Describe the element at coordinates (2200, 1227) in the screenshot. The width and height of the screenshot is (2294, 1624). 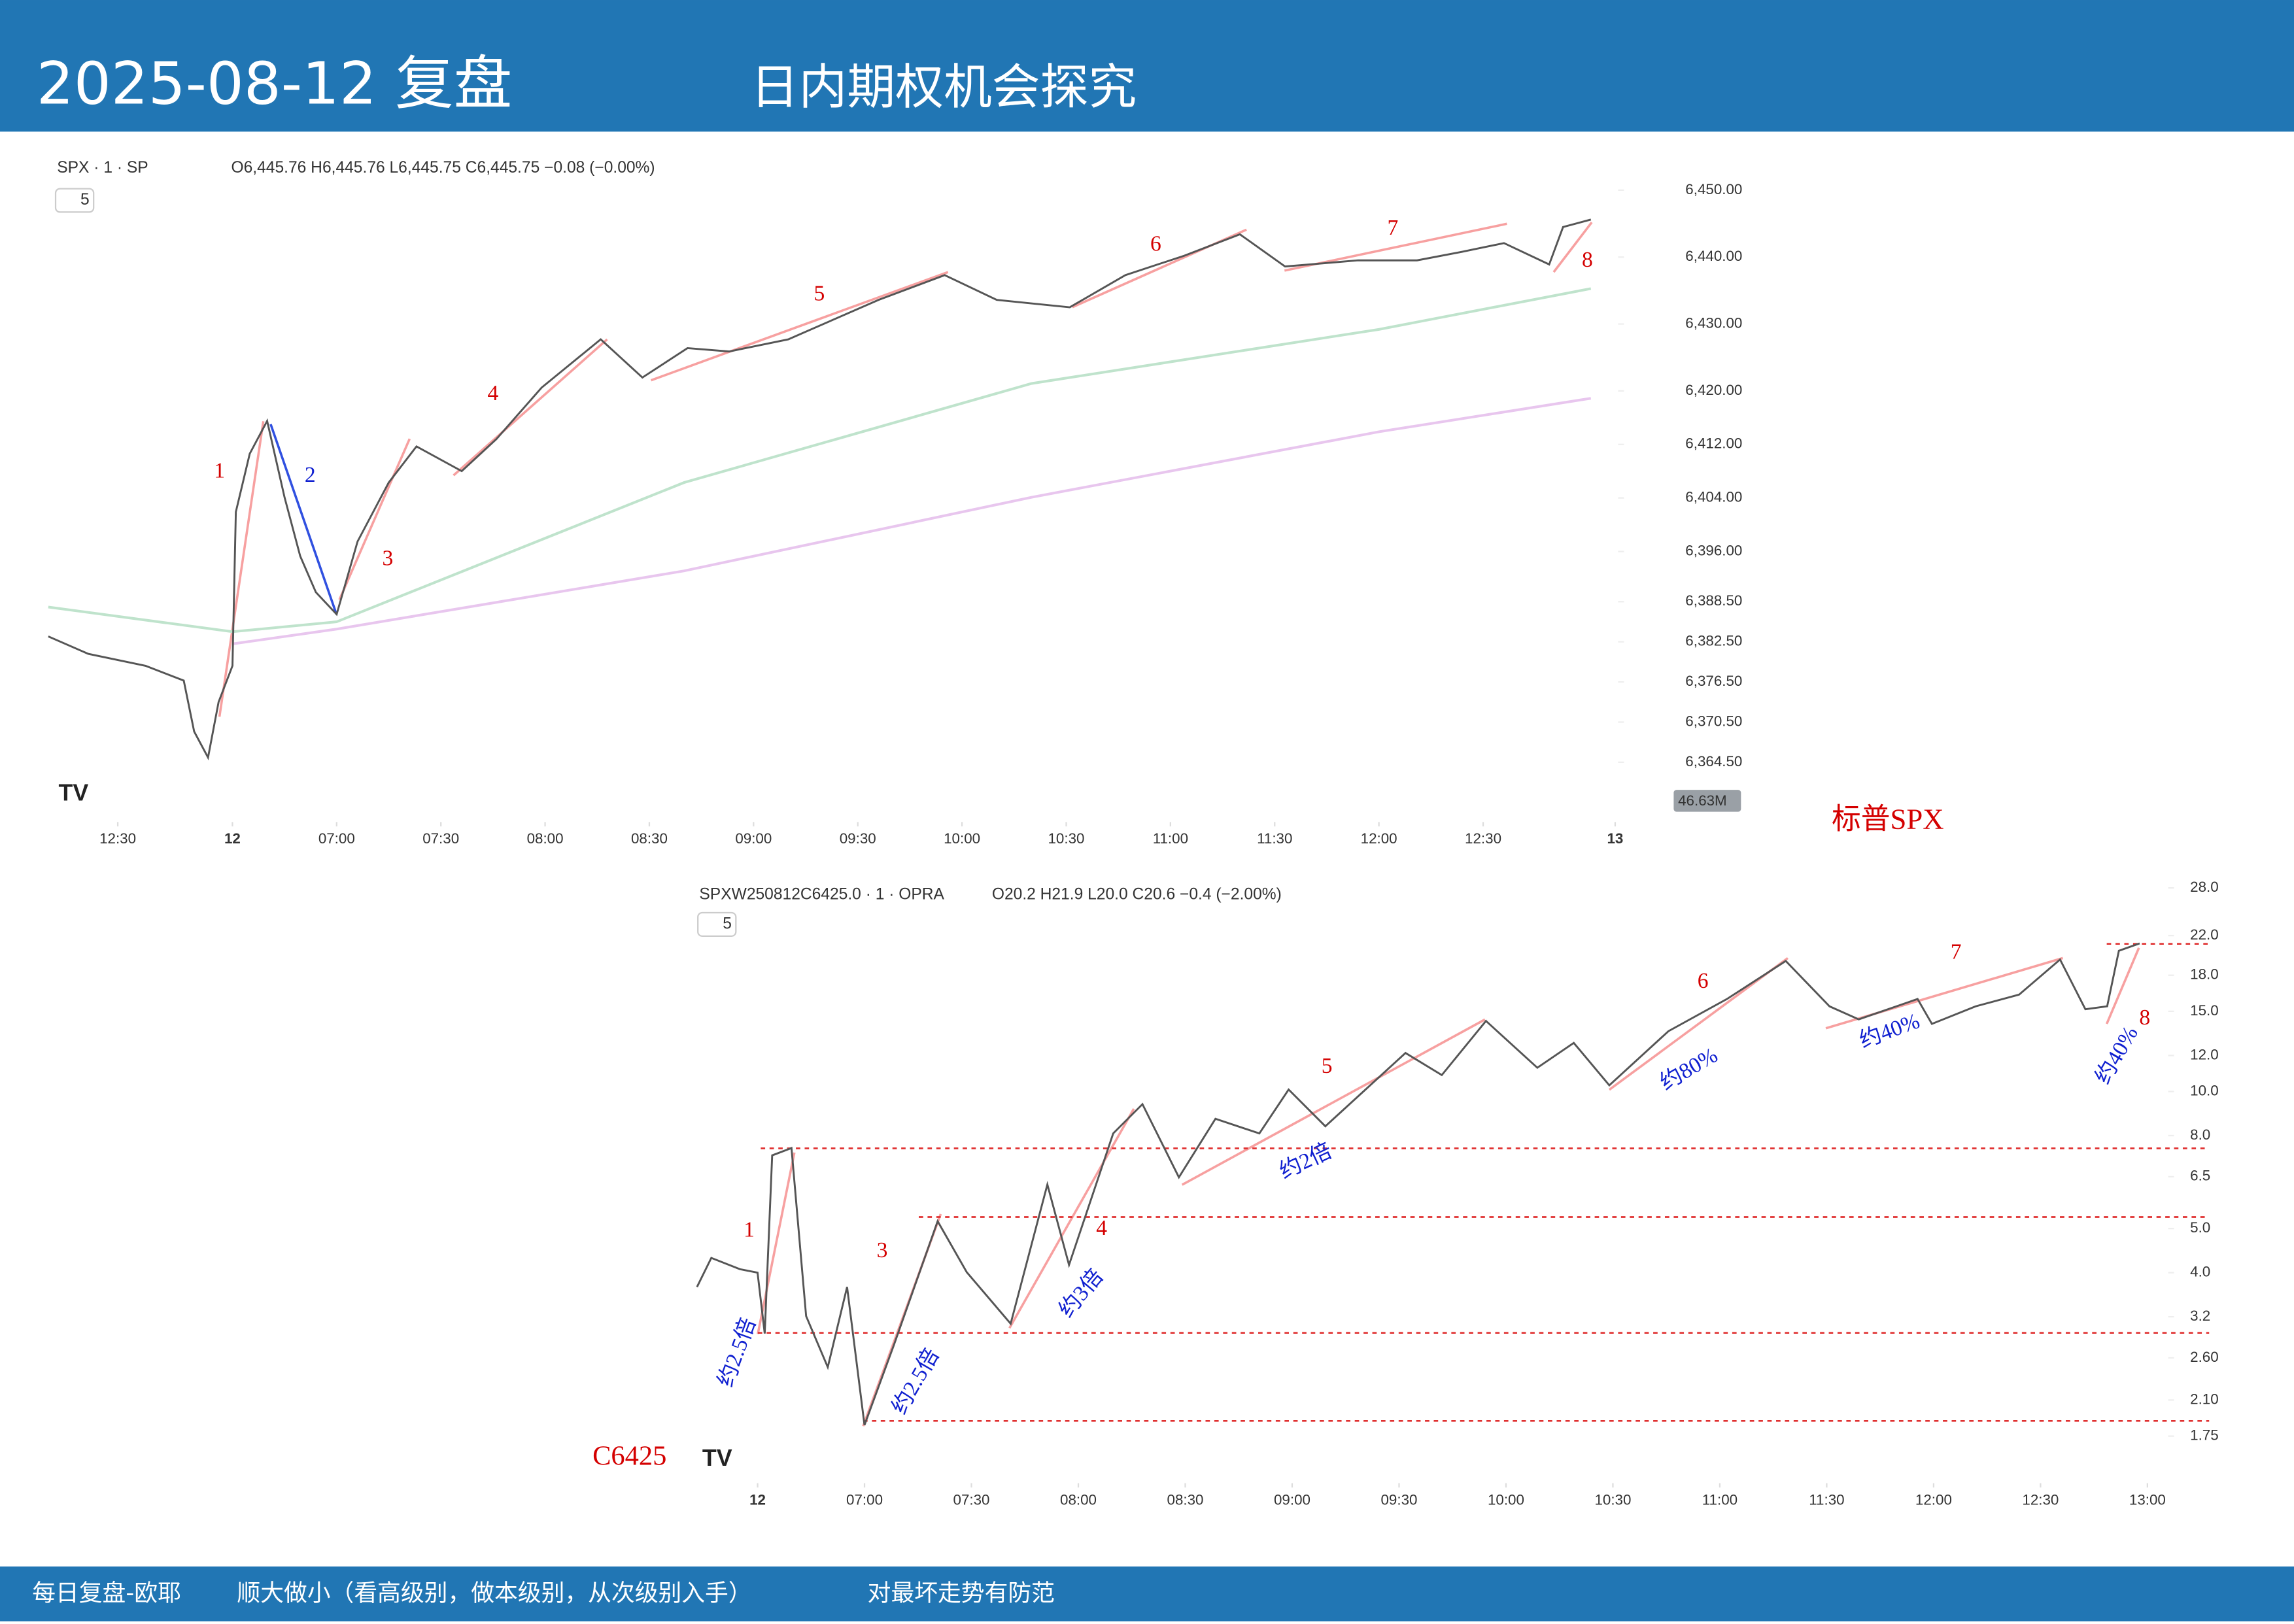
I see `y-tick-label: 5.0` at that location.